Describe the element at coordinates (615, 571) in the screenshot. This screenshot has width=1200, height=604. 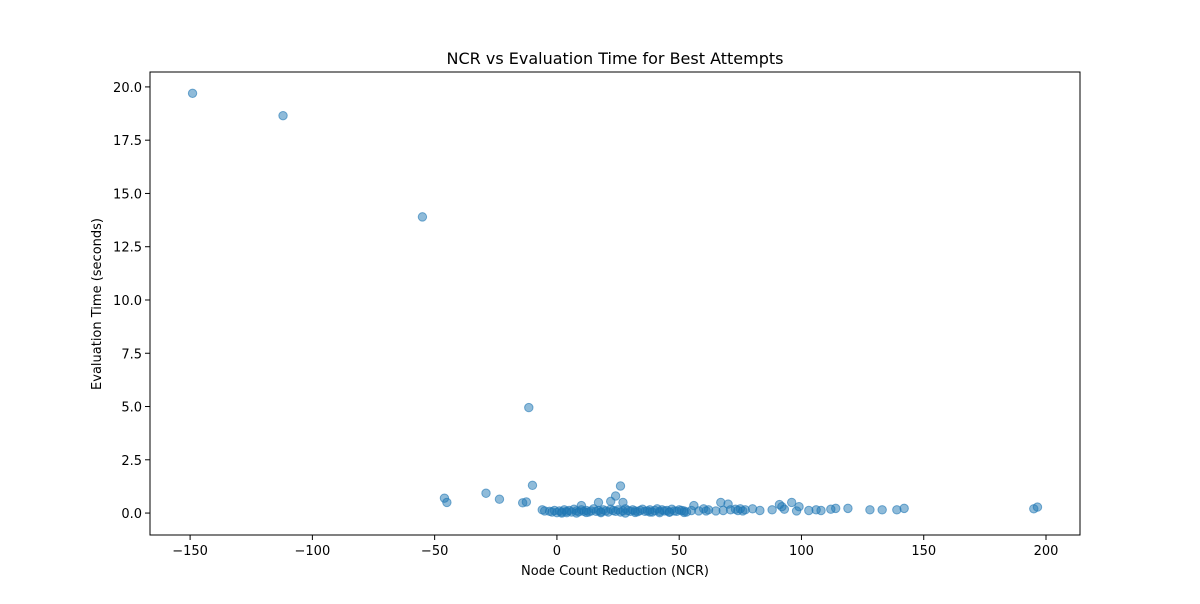
I see `x-axis-label: Node Count Reduction (NCR)` at that location.